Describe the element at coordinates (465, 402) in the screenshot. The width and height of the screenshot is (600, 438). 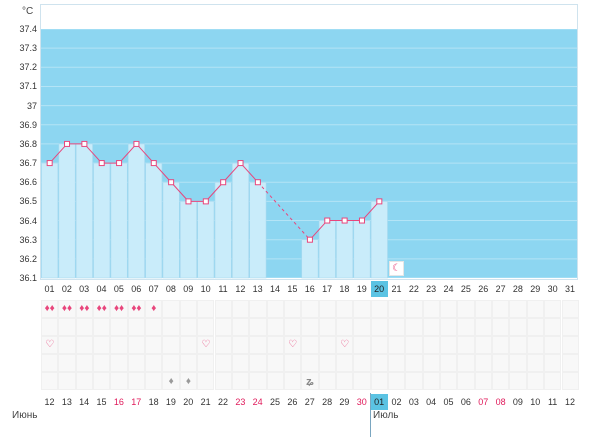
I see `calendar-date: 06` at that location.